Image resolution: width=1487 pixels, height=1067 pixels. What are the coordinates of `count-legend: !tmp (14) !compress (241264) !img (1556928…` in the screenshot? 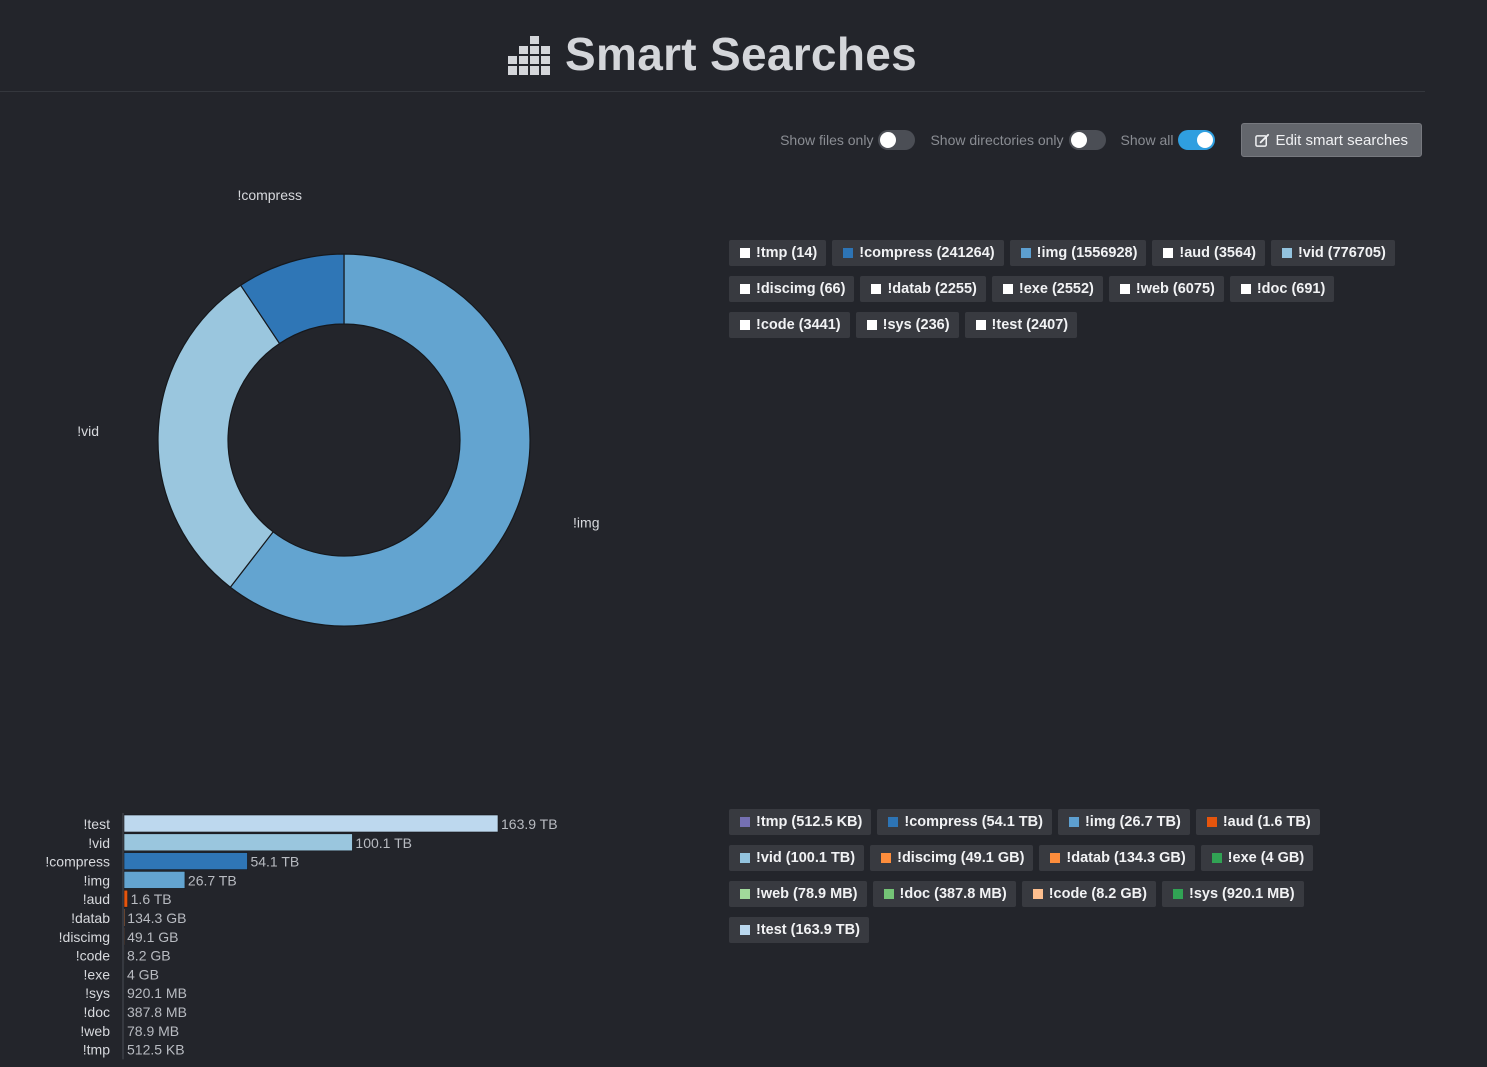 It's located at (1069, 289).